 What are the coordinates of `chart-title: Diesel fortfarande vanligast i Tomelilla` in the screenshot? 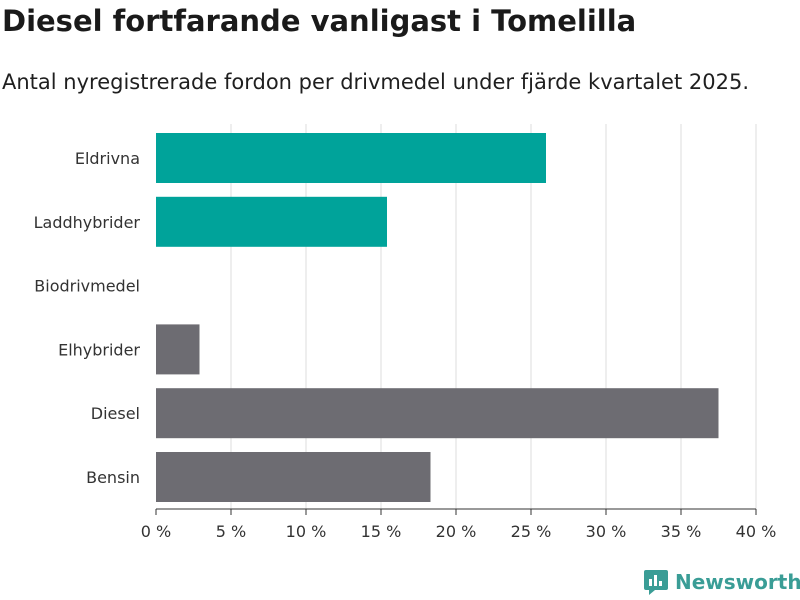 It's located at (319, 21).